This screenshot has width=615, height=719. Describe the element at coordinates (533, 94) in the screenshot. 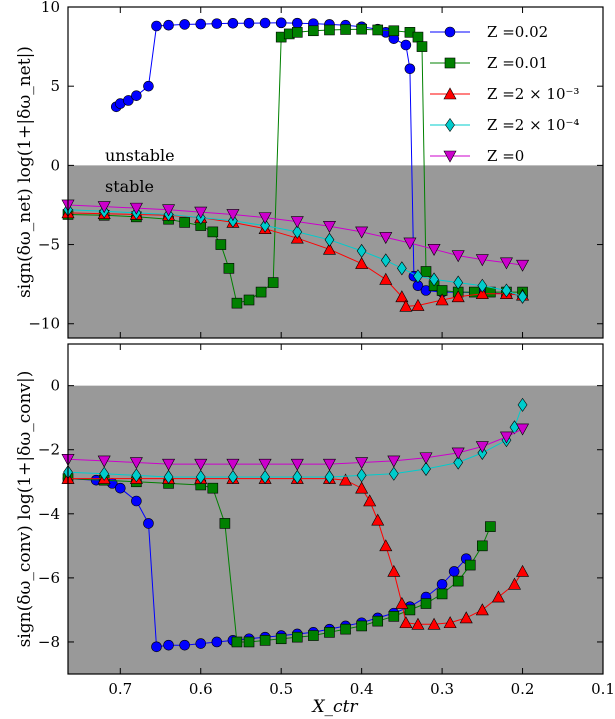

I see `legend-label-2: Z =2 × 10⁻³` at that location.